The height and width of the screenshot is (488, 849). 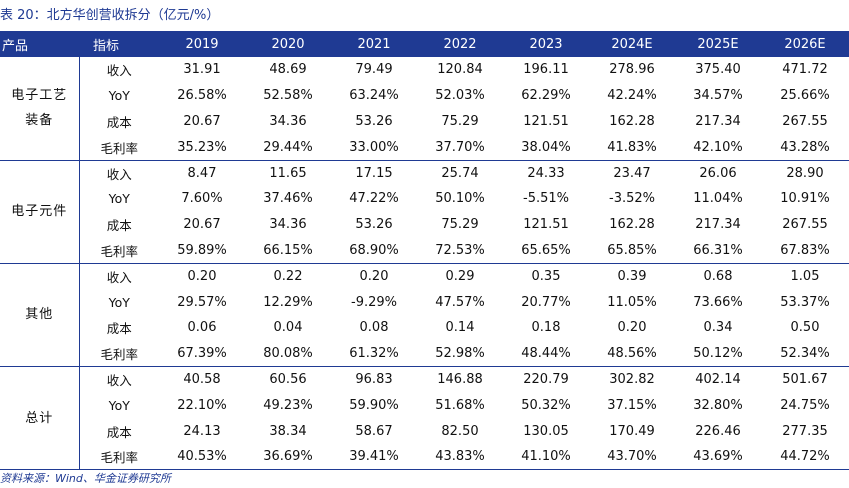 What do you see at coordinates (632, 276) in the screenshot?
I see `value-cell: 0.39` at bounding box center [632, 276].